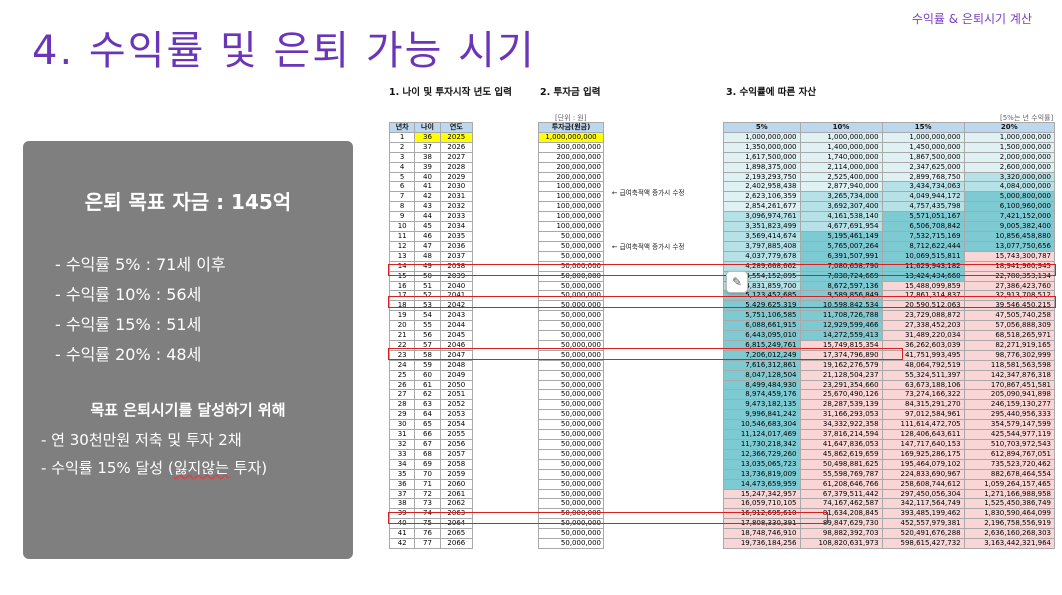 This screenshot has width=1062, height=595. Describe the element at coordinates (431, 197) in the screenshot. I see `table-row: 7 42 2031` at that location.